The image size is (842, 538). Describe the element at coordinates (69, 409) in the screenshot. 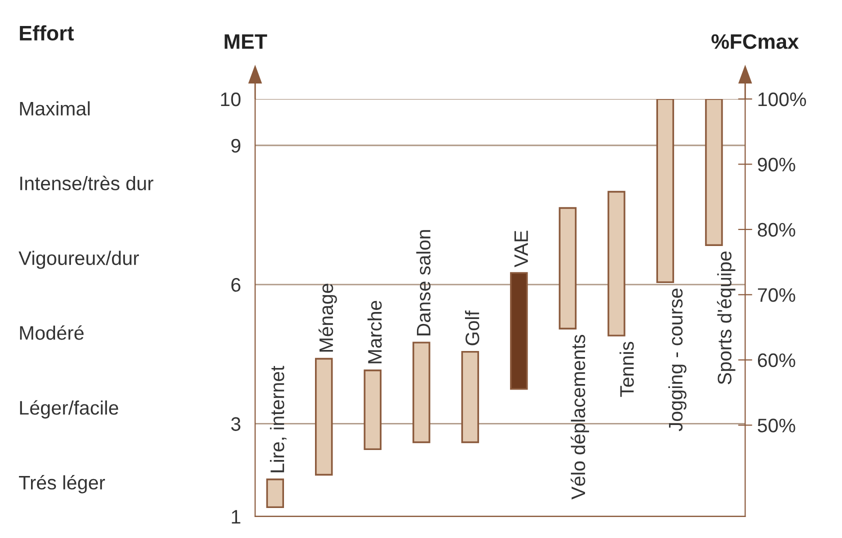

I see `text: Léger/facile` at that location.